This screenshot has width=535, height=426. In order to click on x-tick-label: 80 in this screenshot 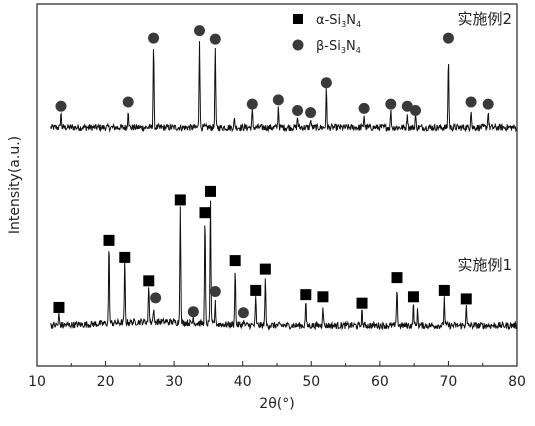, I will do `click(517, 382)`.